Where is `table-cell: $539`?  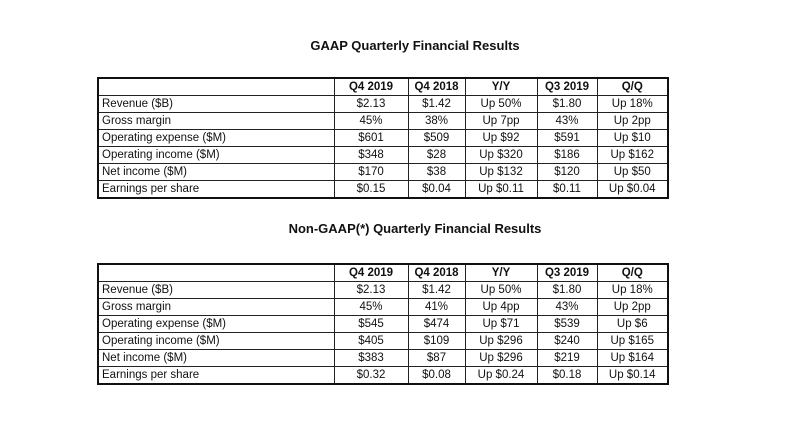 table-cell: $539 is located at coordinates (567, 324).